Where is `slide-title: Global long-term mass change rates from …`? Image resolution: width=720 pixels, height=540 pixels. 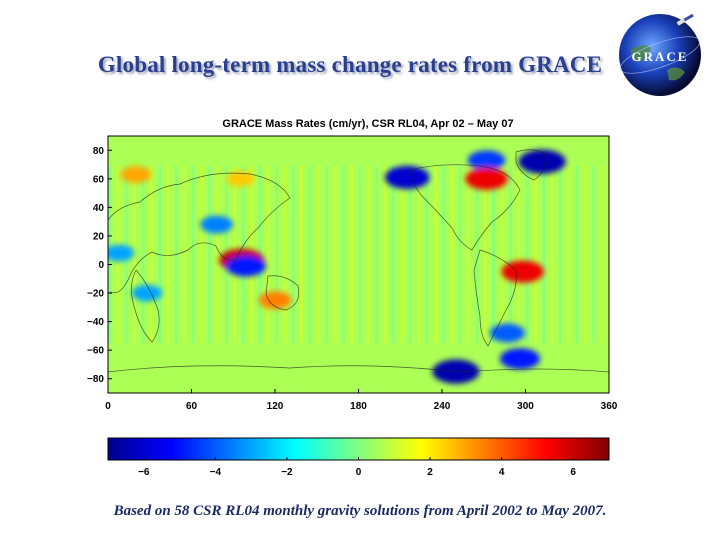 slide-title: Global long-term mass change rates from … is located at coordinates (350, 64).